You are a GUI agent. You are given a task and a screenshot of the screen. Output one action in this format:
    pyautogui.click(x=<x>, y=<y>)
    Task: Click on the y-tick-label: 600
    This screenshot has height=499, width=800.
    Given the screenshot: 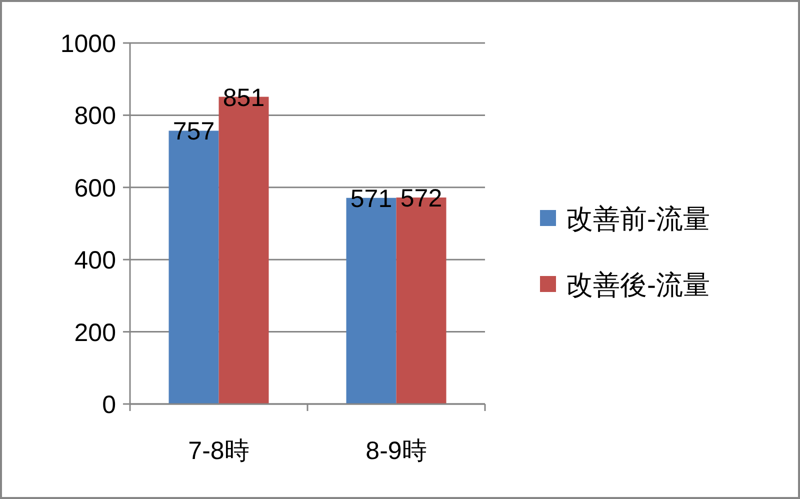 What is the action you would take?
    pyautogui.click(x=95, y=188)
    